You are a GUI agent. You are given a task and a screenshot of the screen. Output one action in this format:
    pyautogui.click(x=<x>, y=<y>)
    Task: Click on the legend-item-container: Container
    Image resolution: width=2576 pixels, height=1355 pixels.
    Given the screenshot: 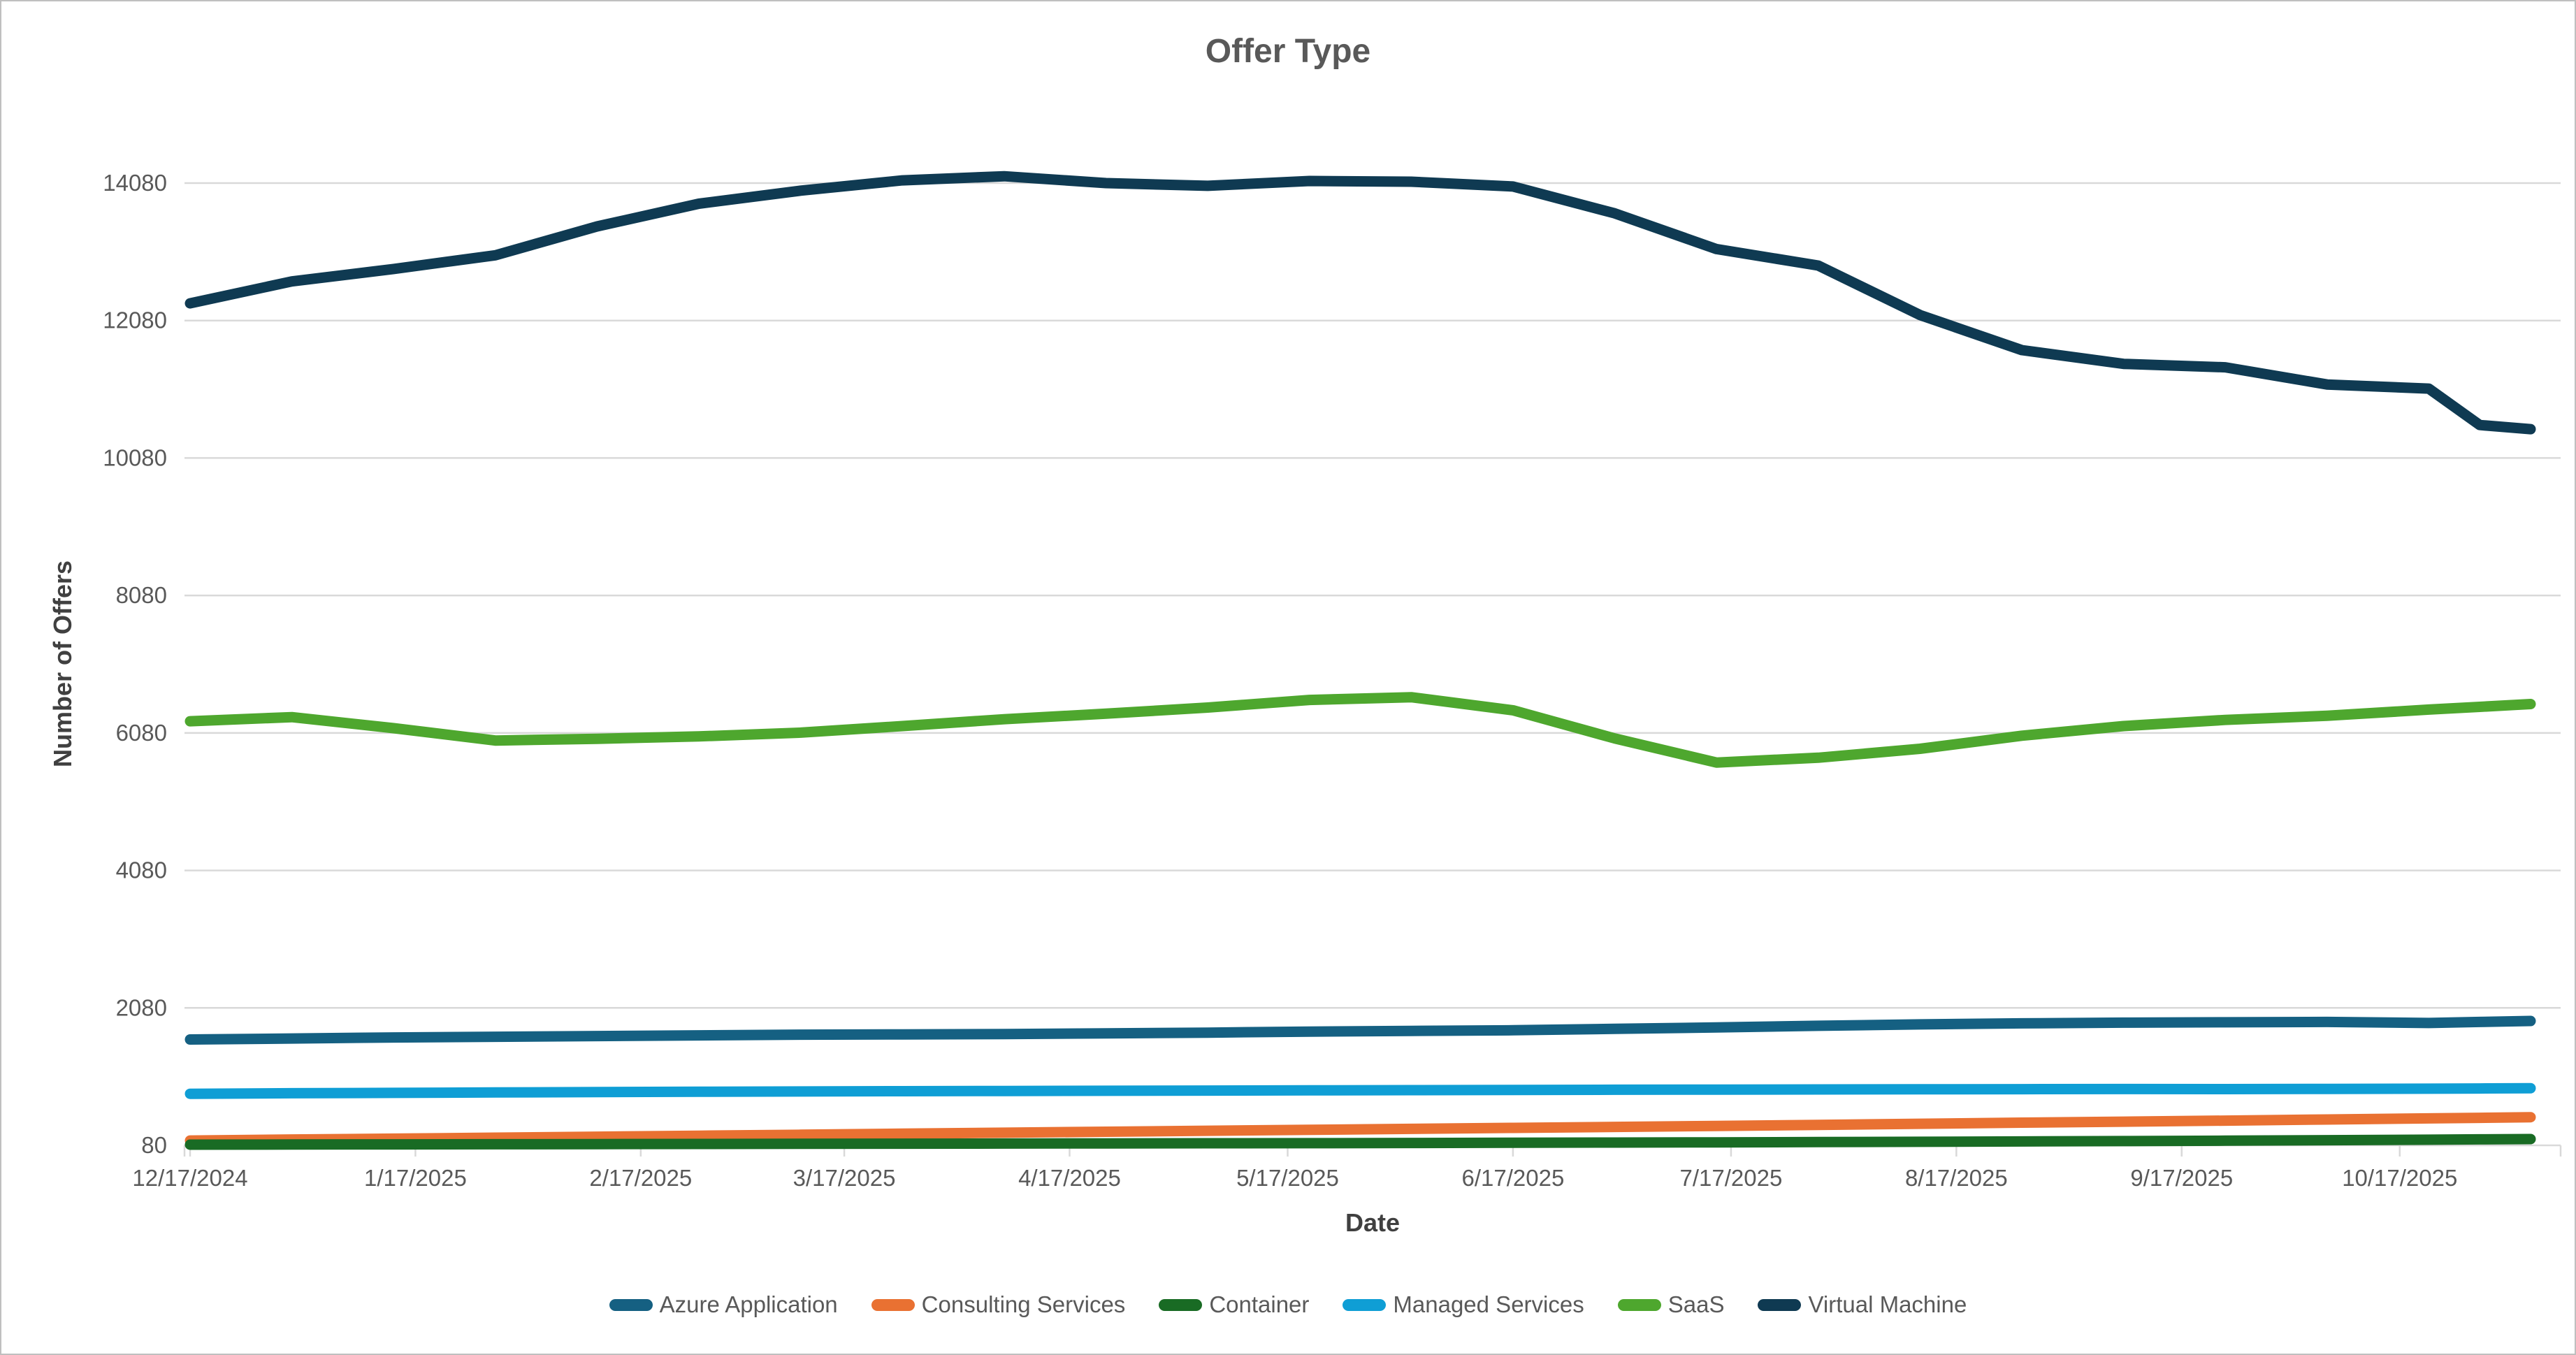 What is the action you would take?
    pyautogui.click(x=1234, y=1304)
    